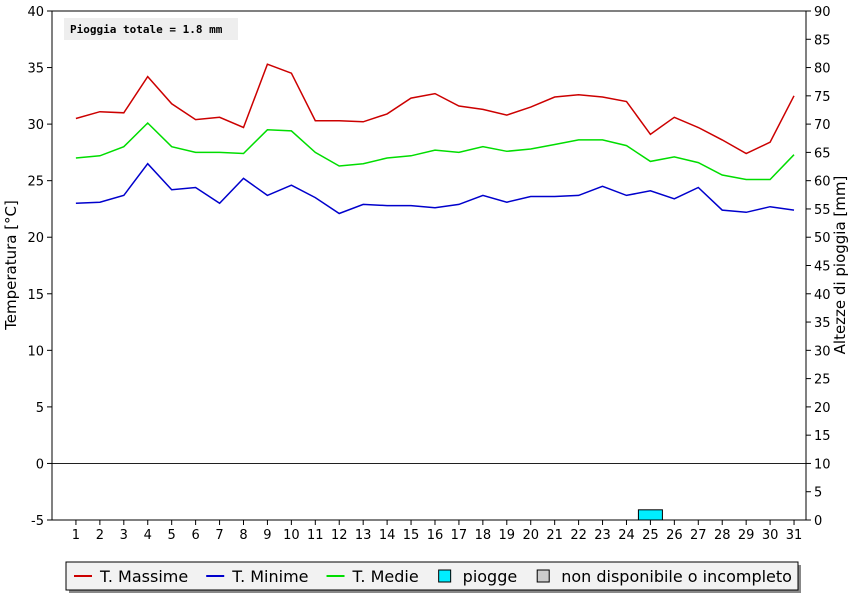 This screenshot has width=865, height=600. I want to click on series-line-t-massime, so click(435, 109).